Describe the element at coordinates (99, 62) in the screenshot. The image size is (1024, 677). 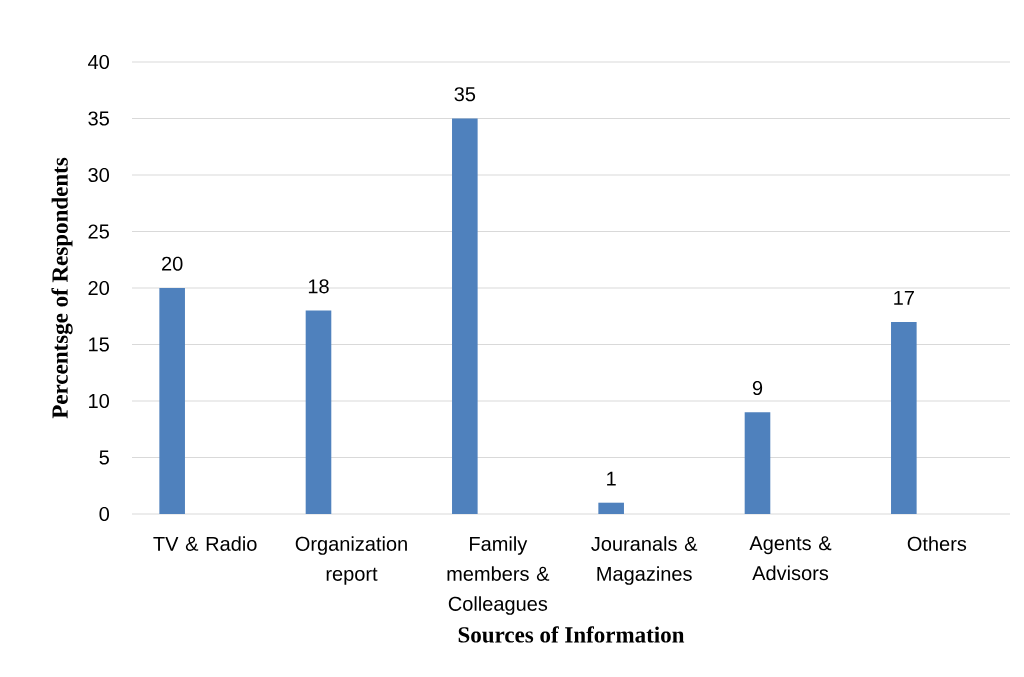
I see `y-tick-label: 40` at that location.